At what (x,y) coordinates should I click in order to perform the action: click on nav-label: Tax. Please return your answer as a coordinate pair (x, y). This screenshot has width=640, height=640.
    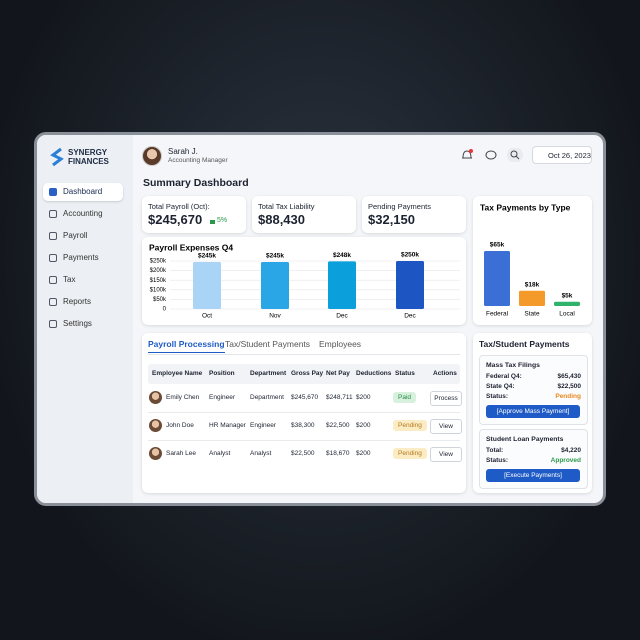
    Looking at the image, I should click on (69, 279).